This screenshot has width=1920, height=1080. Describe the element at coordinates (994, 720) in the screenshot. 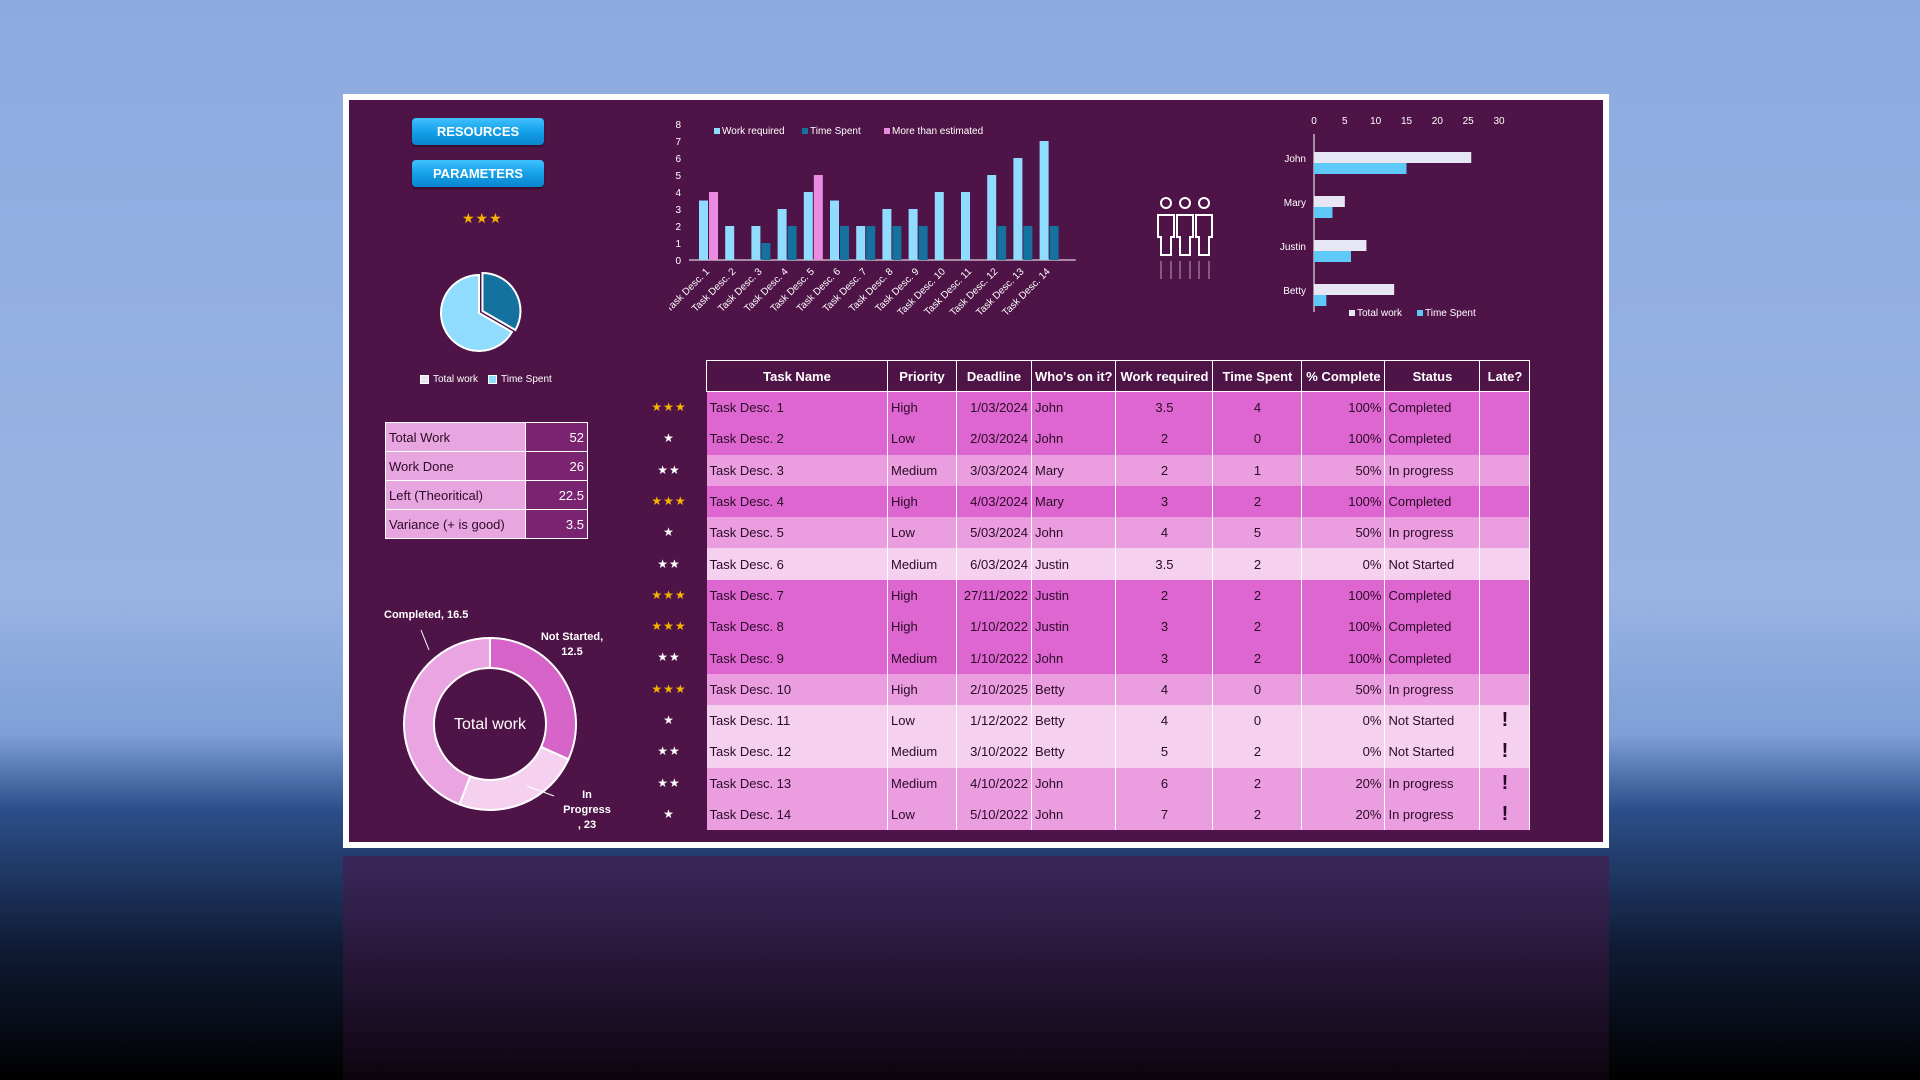

I see `cell-deadline: 1/12/2022` at that location.